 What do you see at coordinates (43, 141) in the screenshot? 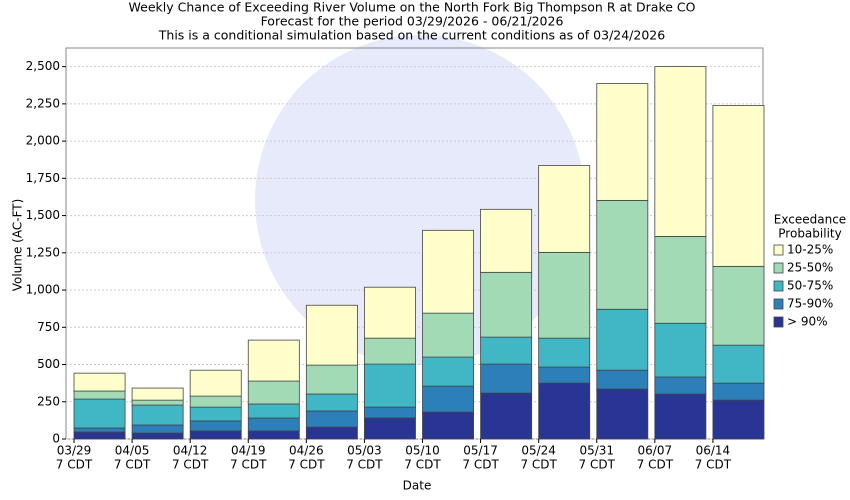
I see `y-tick-label: 2,000` at bounding box center [43, 141].